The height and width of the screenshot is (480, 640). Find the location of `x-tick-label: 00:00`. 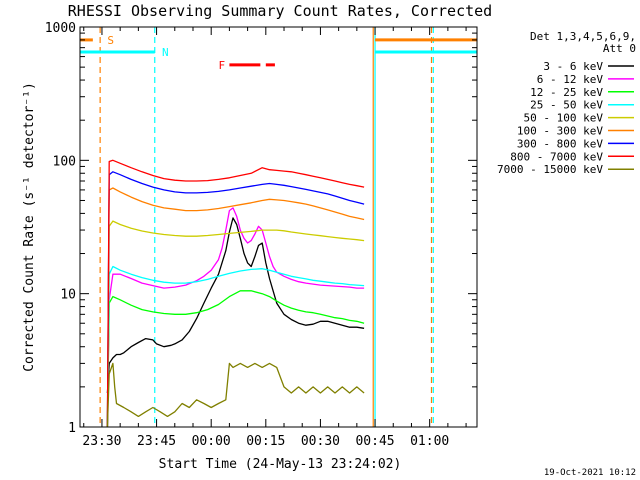

x-tick-label: 00:00 is located at coordinates (211, 441).